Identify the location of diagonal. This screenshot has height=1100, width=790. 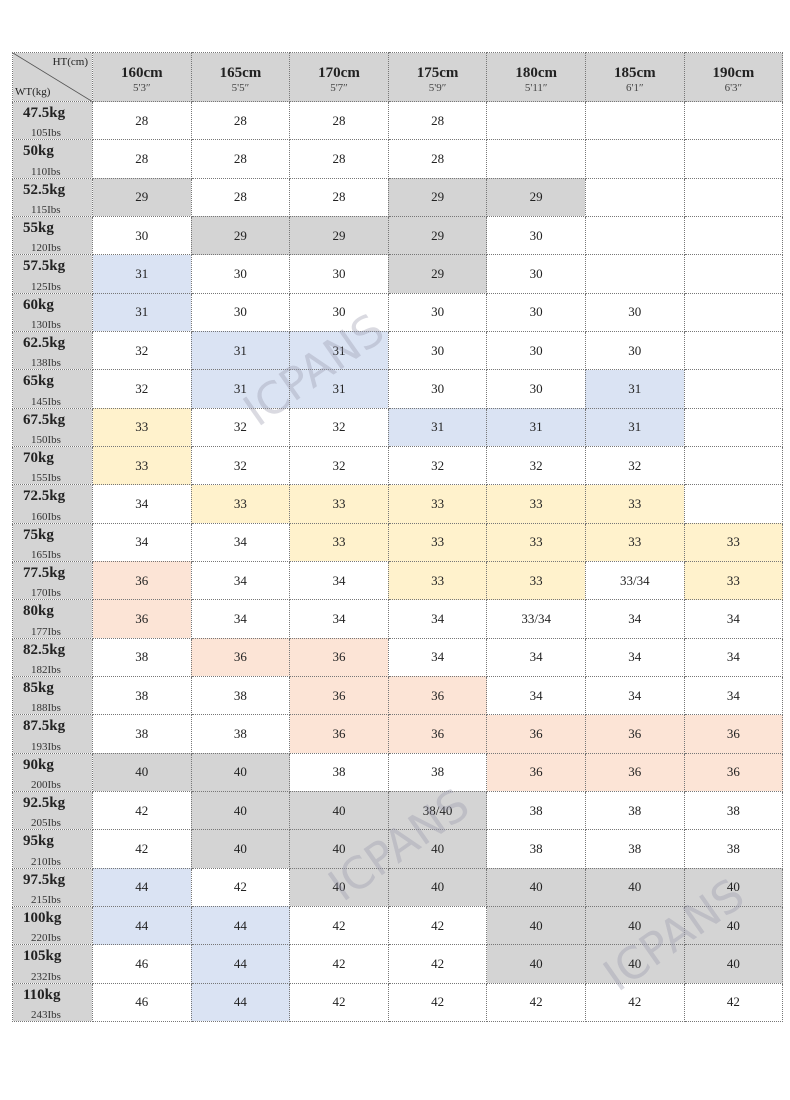
(53, 77).